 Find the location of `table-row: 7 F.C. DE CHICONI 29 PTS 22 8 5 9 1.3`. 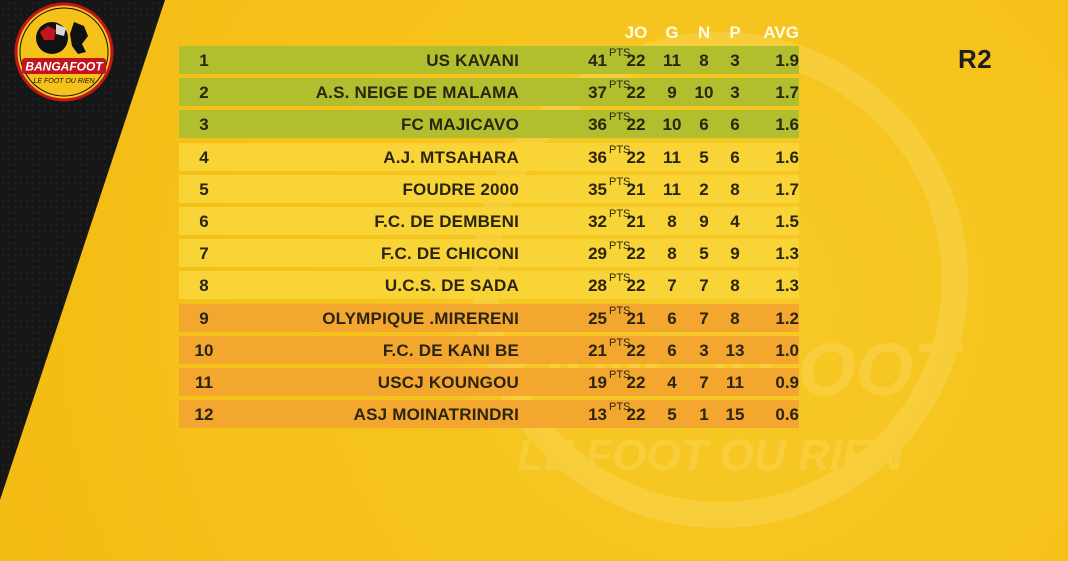

table-row: 7 F.C. DE CHICONI 29 PTS 22 8 5 9 1.3 is located at coordinates (489, 253).